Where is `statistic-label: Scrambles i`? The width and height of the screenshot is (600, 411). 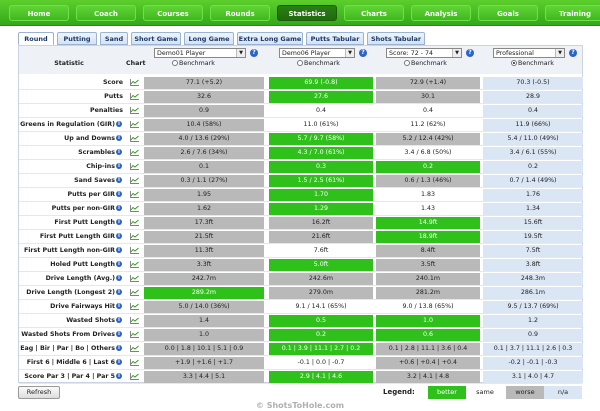
statistic-label: Scrambles i is located at coordinates (70, 153).